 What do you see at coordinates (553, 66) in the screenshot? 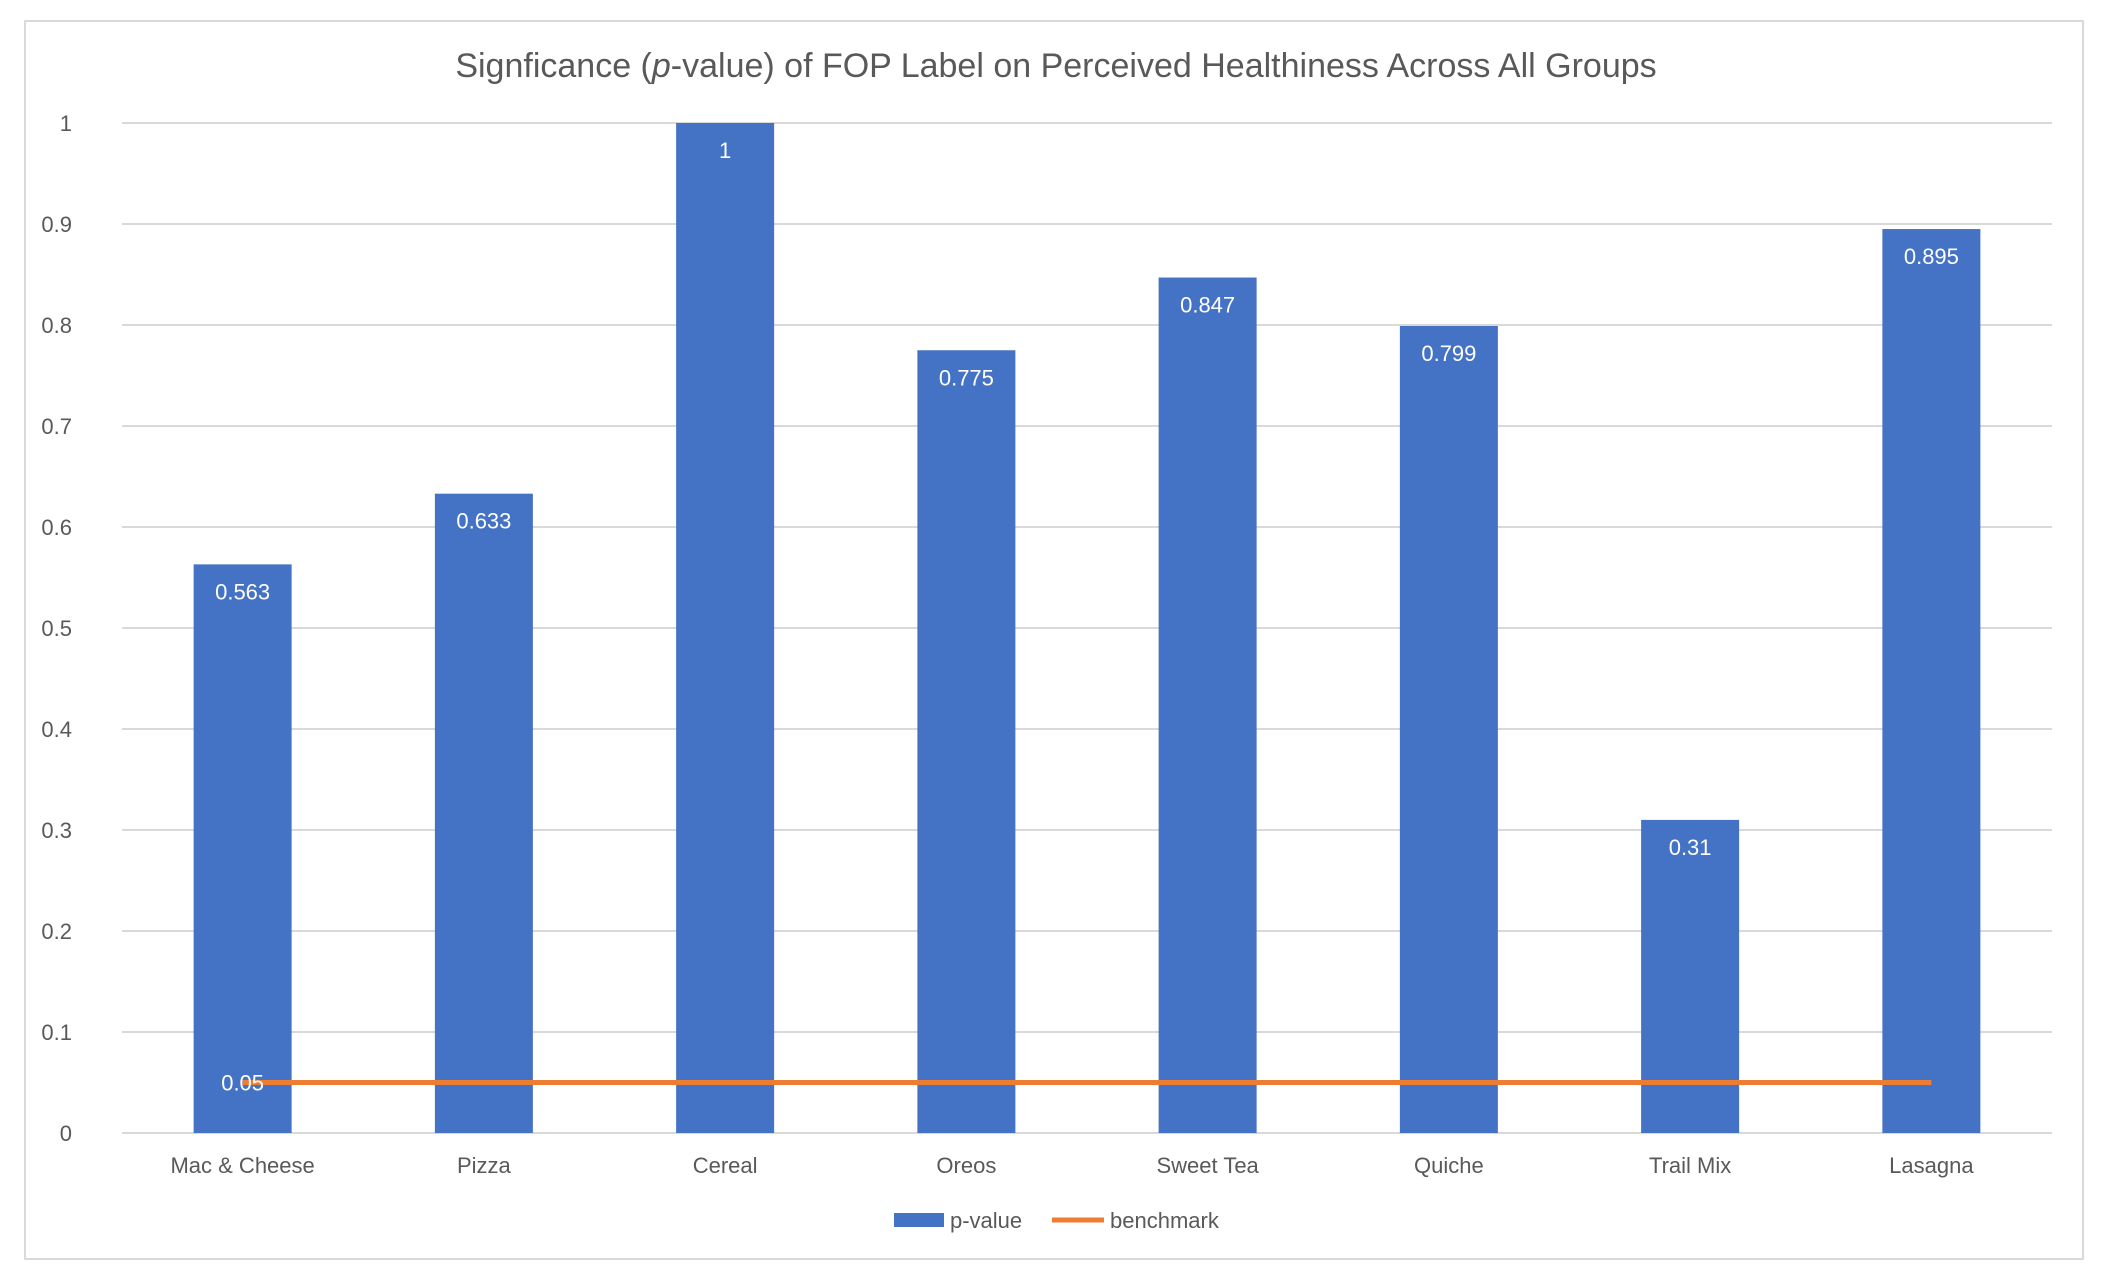
I see `title-part-1: Signficance (` at bounding box center [553, 66].